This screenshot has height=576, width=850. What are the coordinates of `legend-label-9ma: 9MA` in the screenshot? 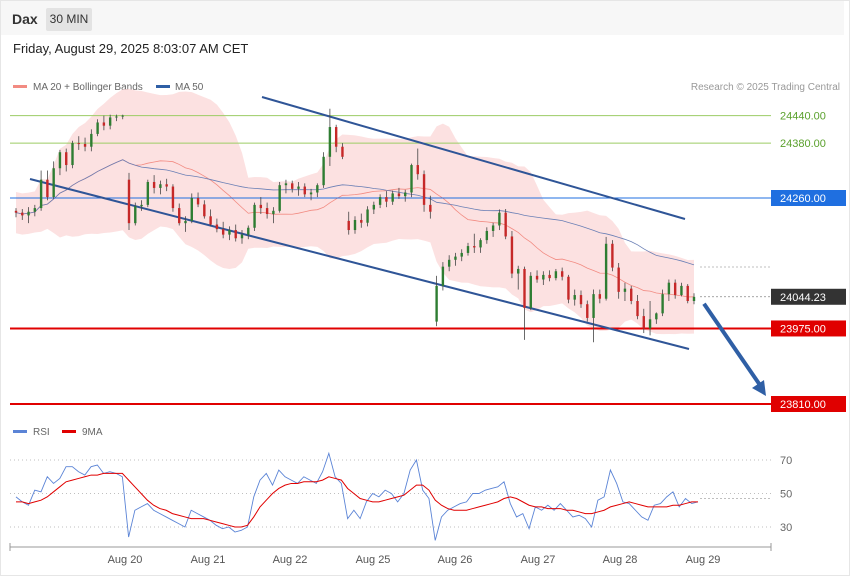 It's located at (92, 432).